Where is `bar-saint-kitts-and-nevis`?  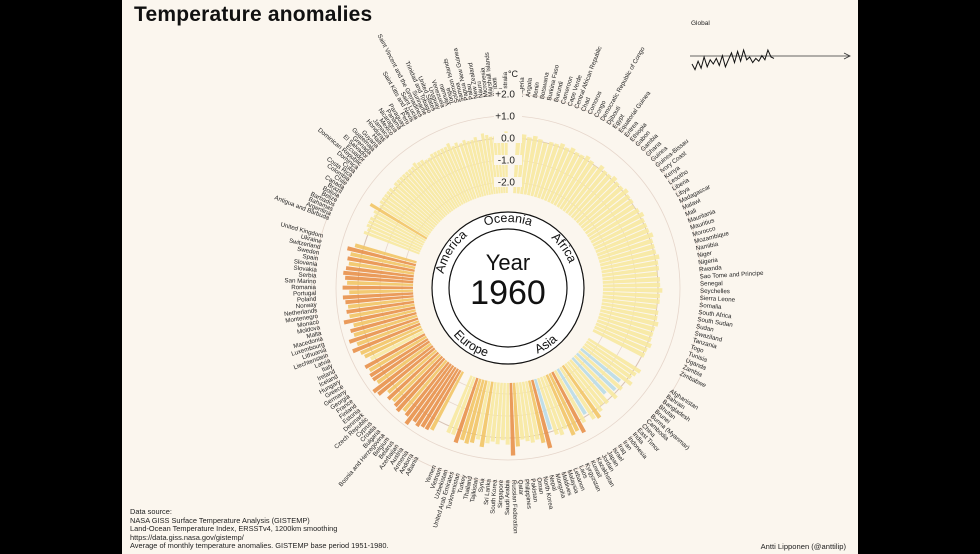 bar-saint-kitts-and-nevis is located at coordinates (445, 180).